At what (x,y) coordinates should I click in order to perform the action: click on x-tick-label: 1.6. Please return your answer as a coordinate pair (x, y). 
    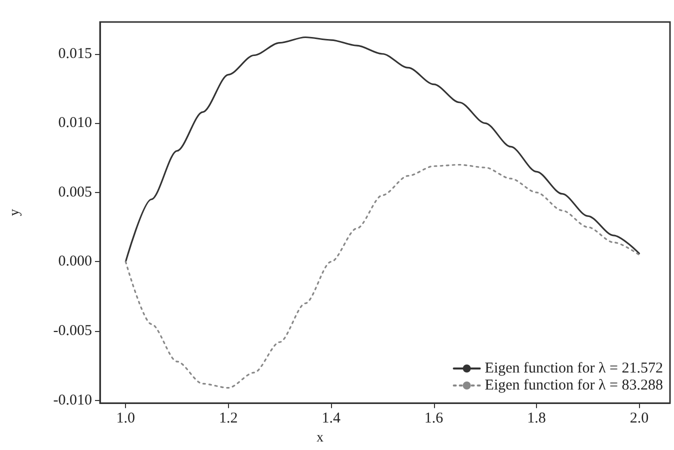
    Looking at the image, I should click on (434, 418).